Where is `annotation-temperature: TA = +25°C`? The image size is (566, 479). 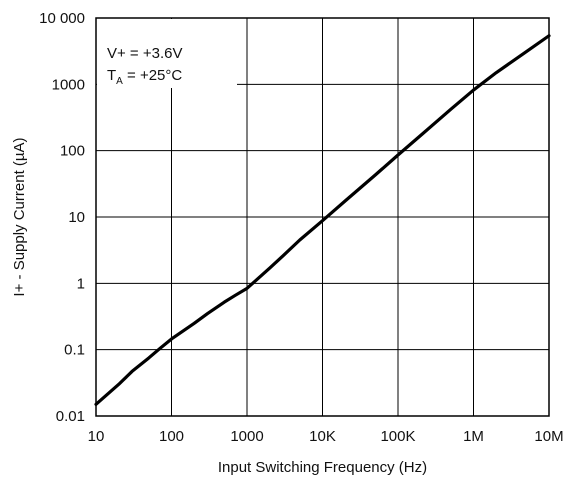
annotation-temperature: TA = +25°C is located at coordinates (144, 77).